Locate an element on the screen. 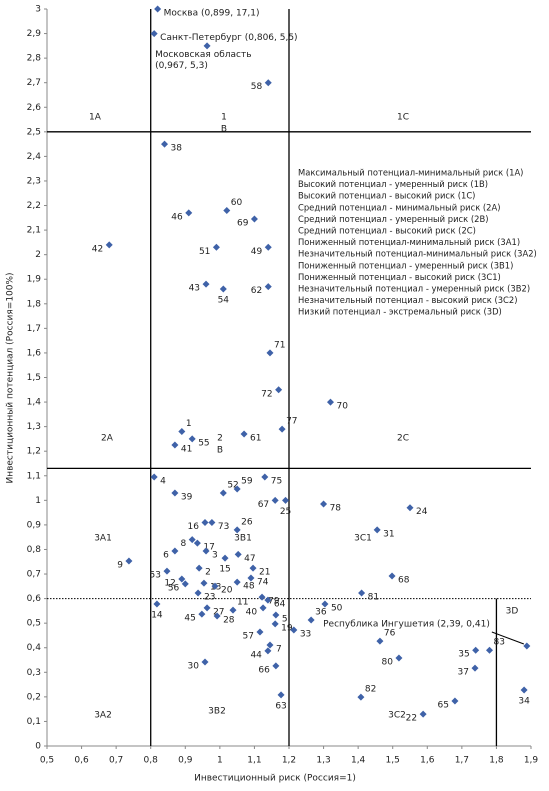  point-label: 3 is located at coordinates (215, 555).